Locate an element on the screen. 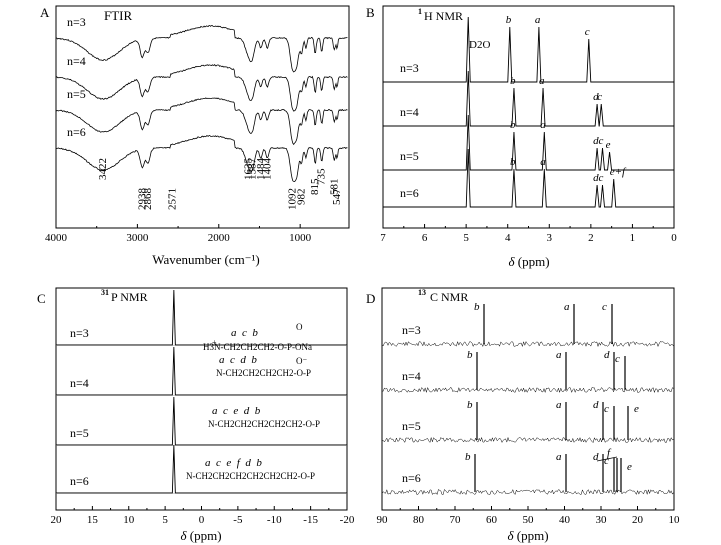 This screenshot has height=545, width=721. b-tick-label: 1 is located at coordinates (633, 238).